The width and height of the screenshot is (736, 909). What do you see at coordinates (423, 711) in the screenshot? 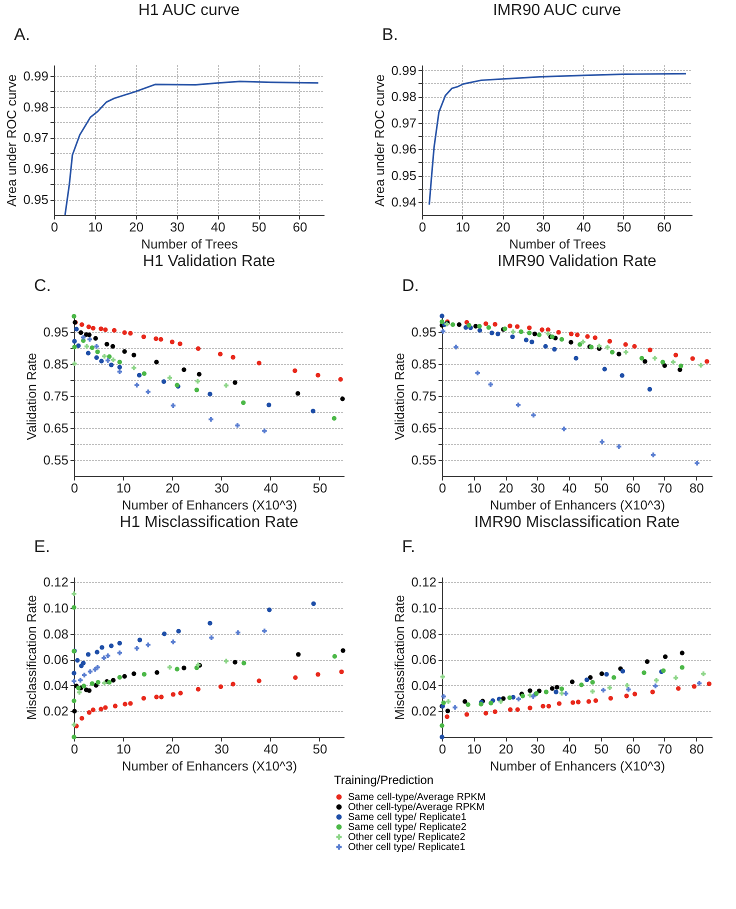
I see `y-tick-label: 0.02` at bounding box center [423, 711].